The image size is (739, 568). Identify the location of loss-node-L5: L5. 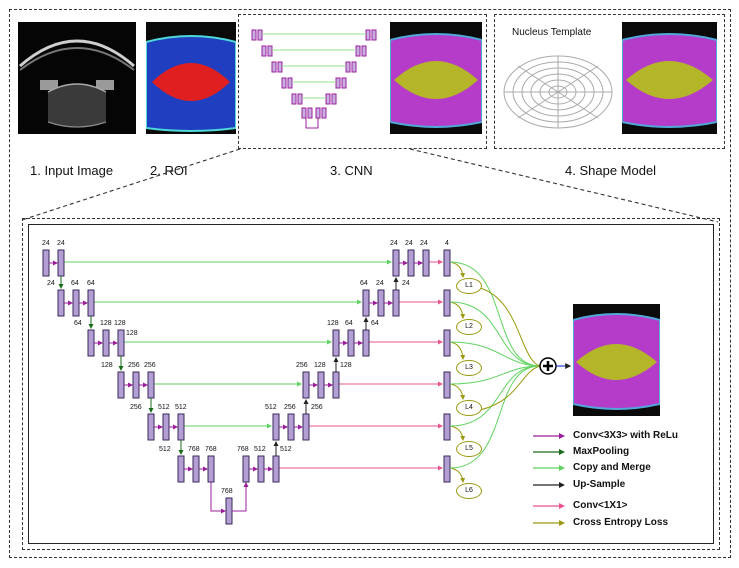
(469, 449).